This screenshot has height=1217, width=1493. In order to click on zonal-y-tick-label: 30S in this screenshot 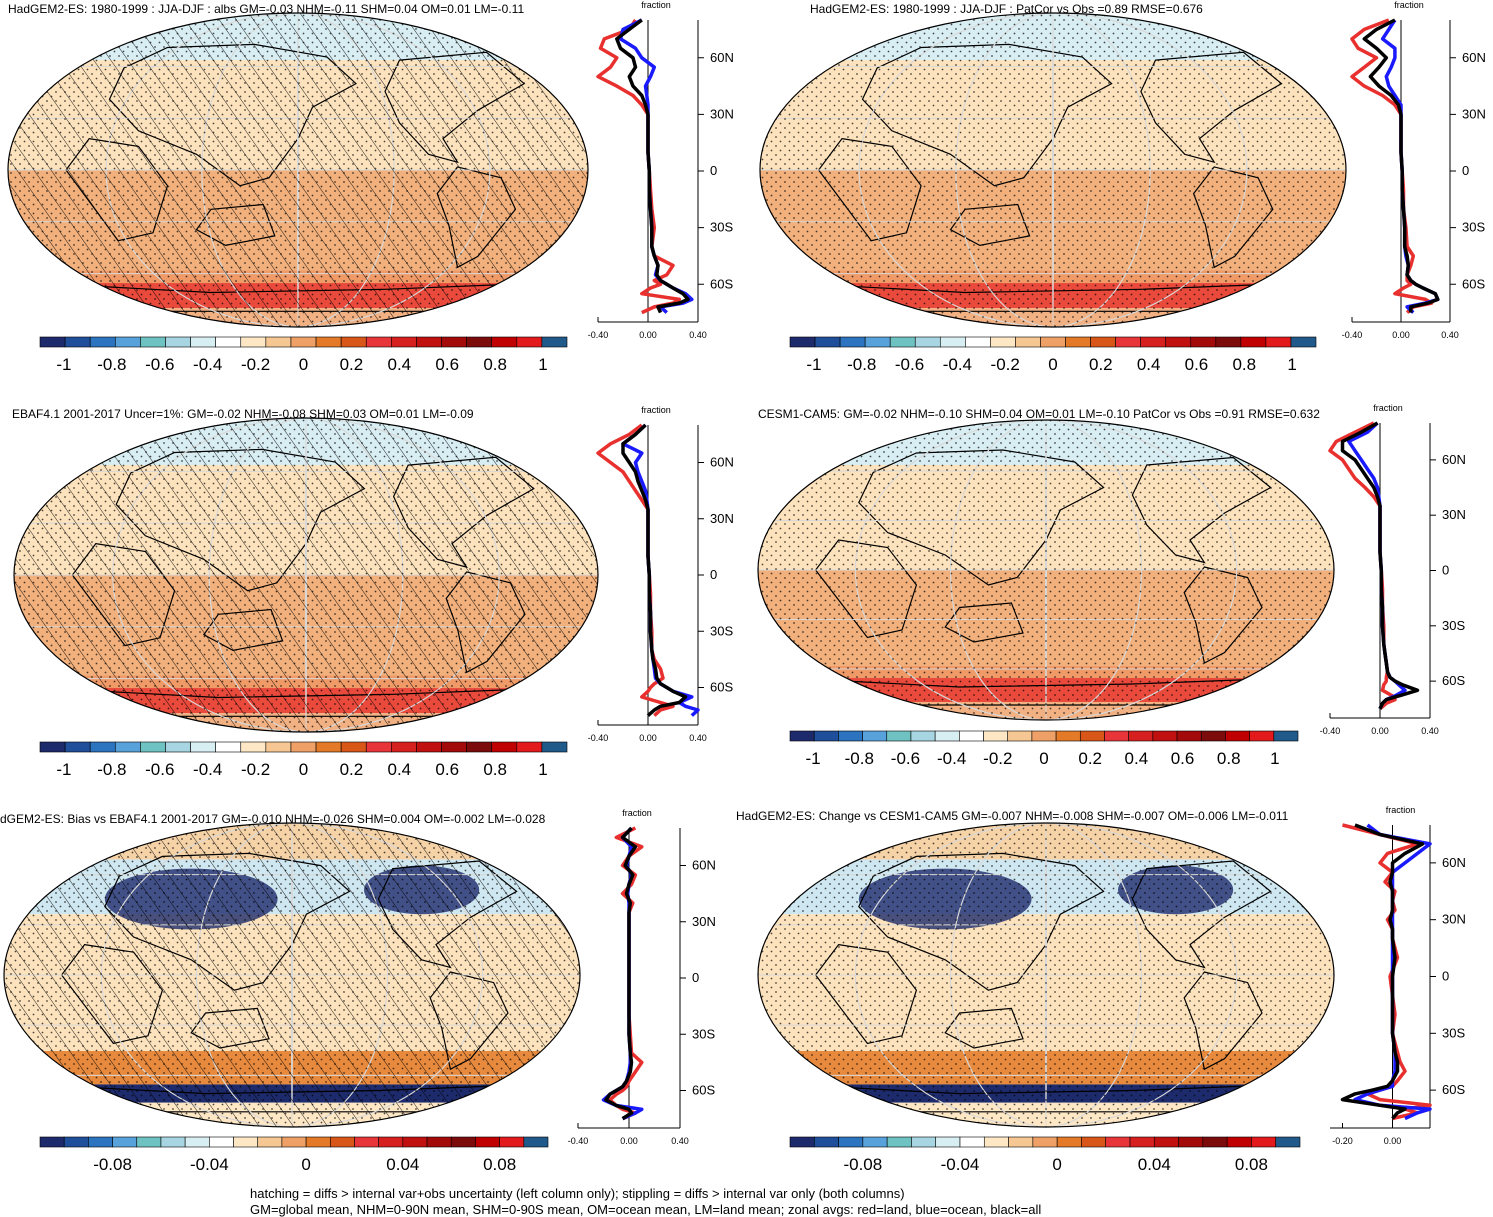, I will do `click(721, 630)`.